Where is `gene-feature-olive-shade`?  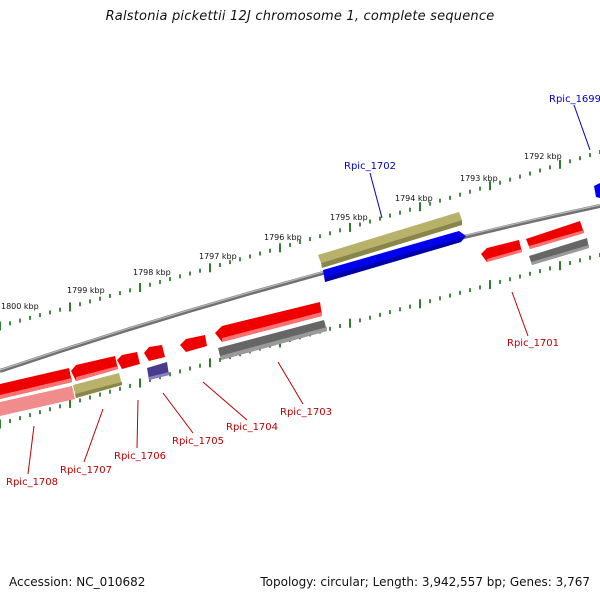
gene-feature-olive-shade is located at coordinates (391, 244).